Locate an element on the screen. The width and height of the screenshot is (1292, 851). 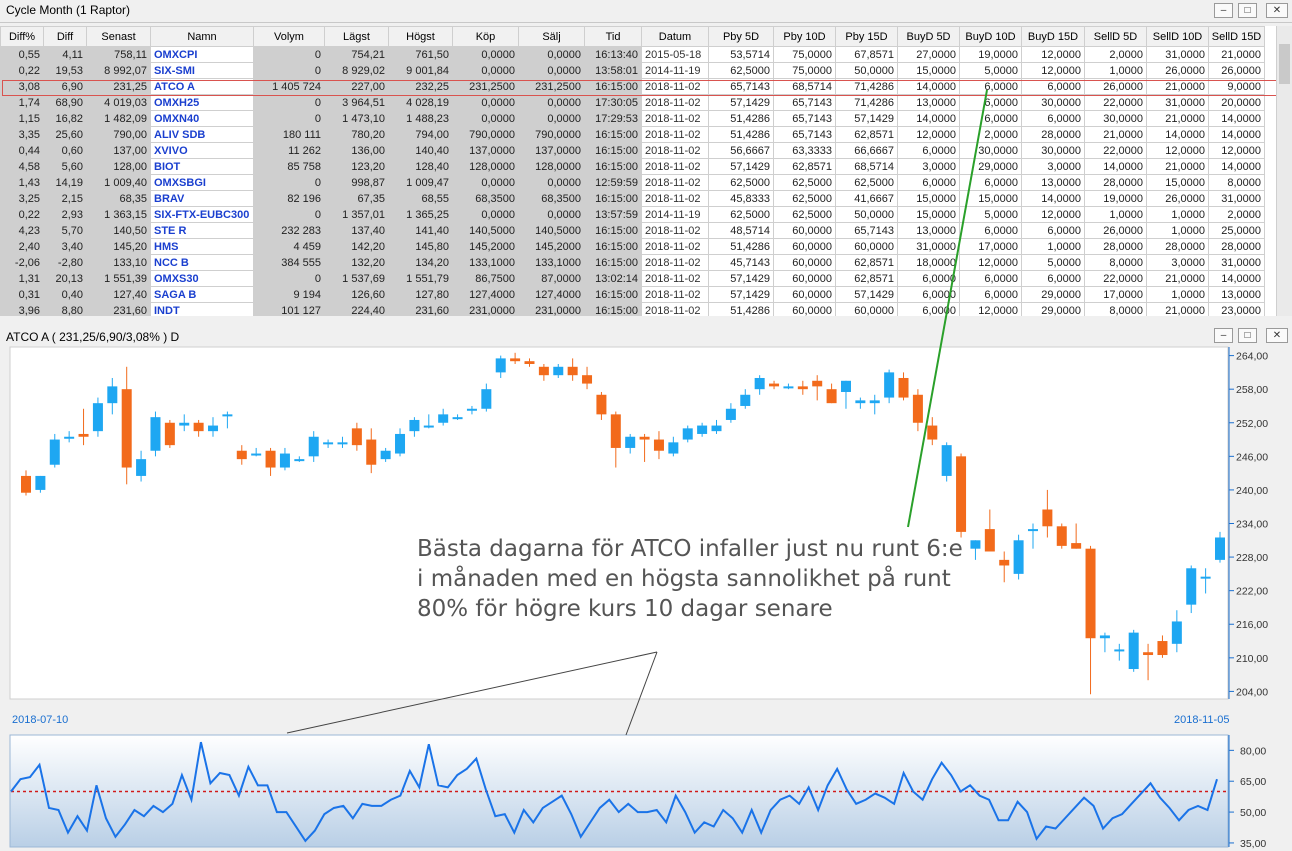
table-cell: 4 028,19 is located at coordinates (420, 102).